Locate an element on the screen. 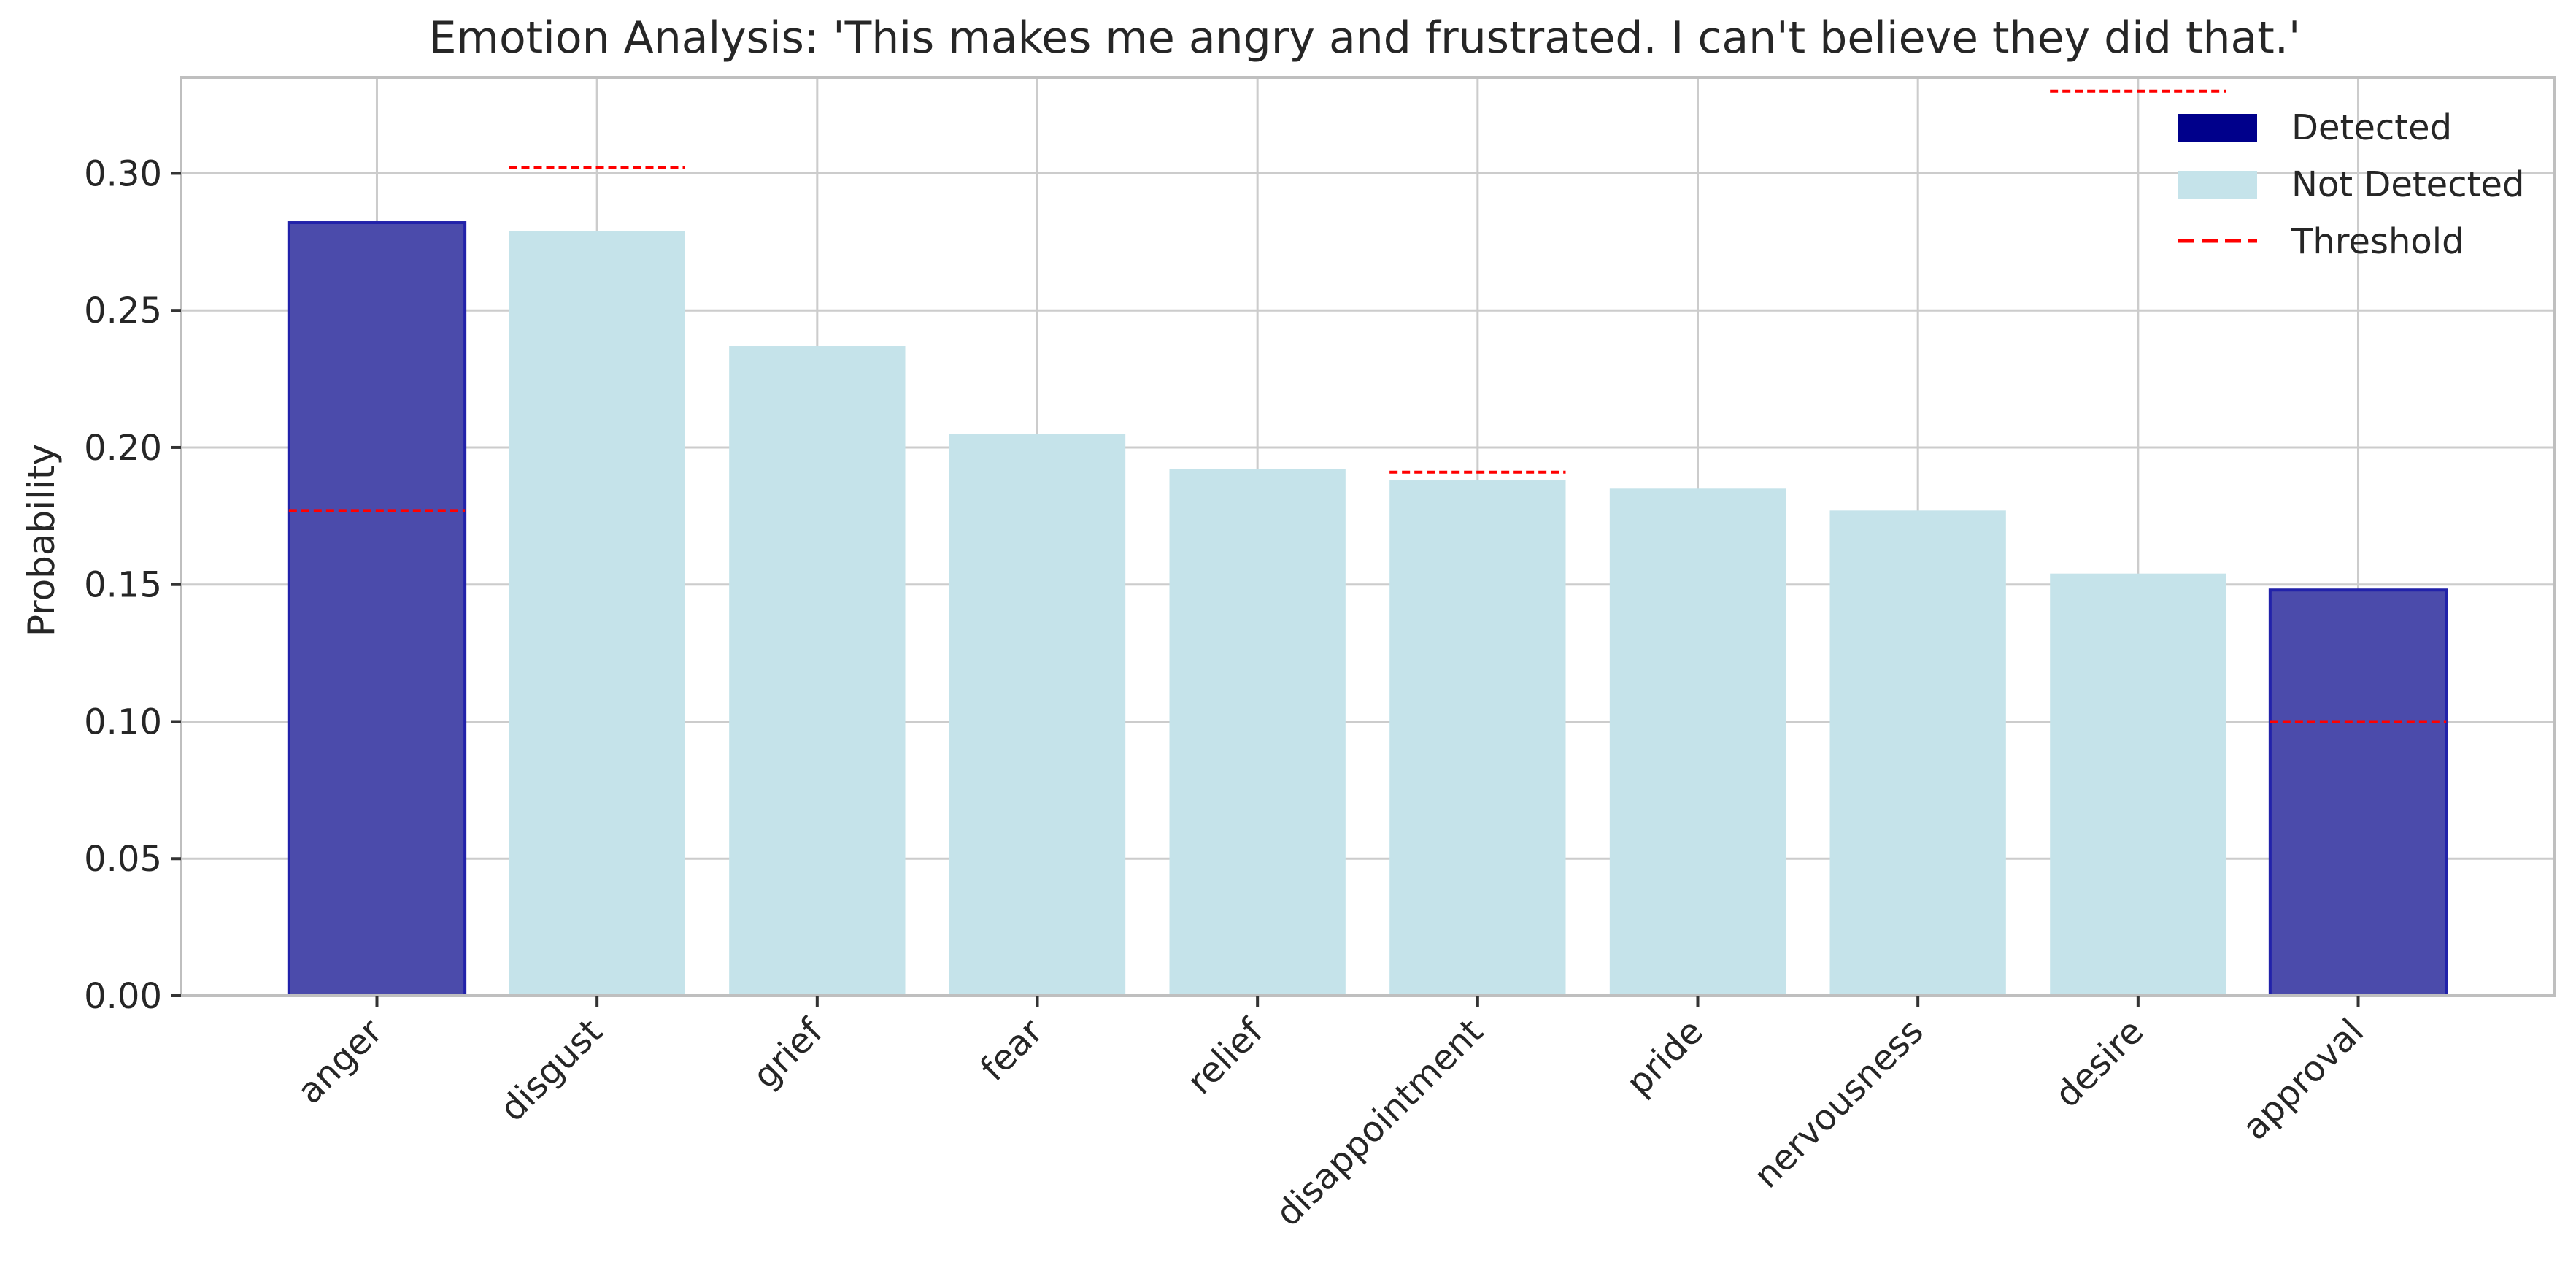 The width and height of the screenshot is (2576, 1268). legend-label: Detected is located at coordinates (2371, 127).